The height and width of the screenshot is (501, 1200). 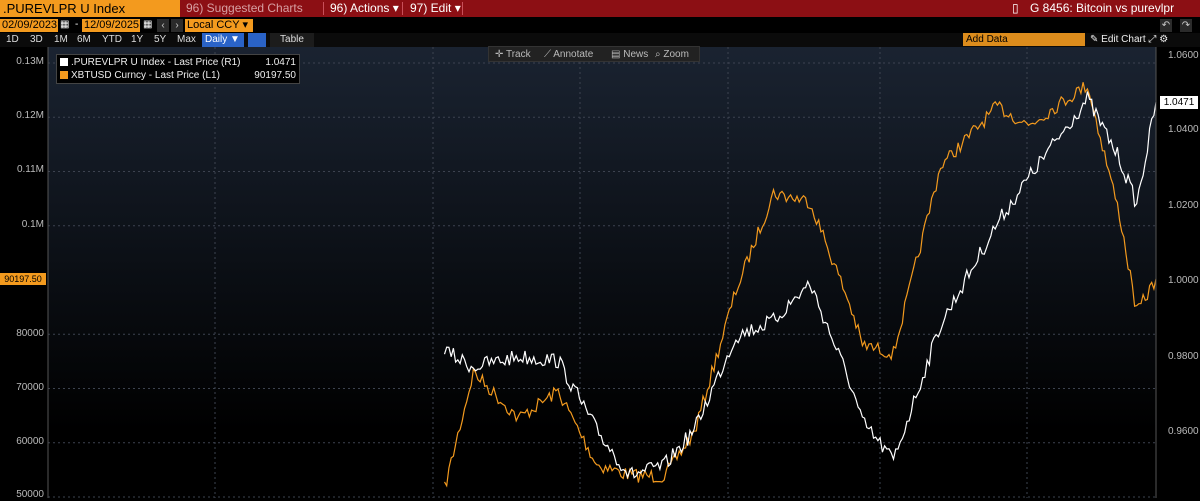 I want to click on edit-chart-label: Edit Chart, so click(x=1123, y=39).